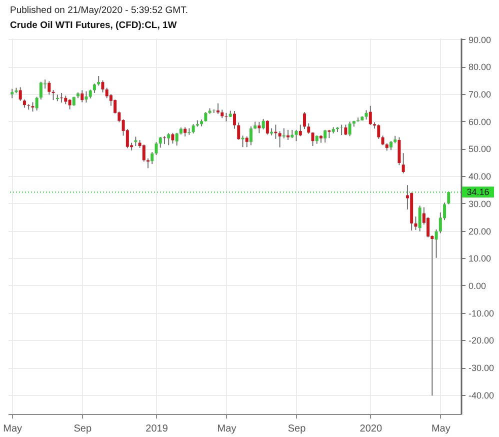 The height and width of the screenshot is (437, 499). Describe the element at coordinates (477, 285) in the screenshot. I see `y-tick-label: 0.00` at that location.